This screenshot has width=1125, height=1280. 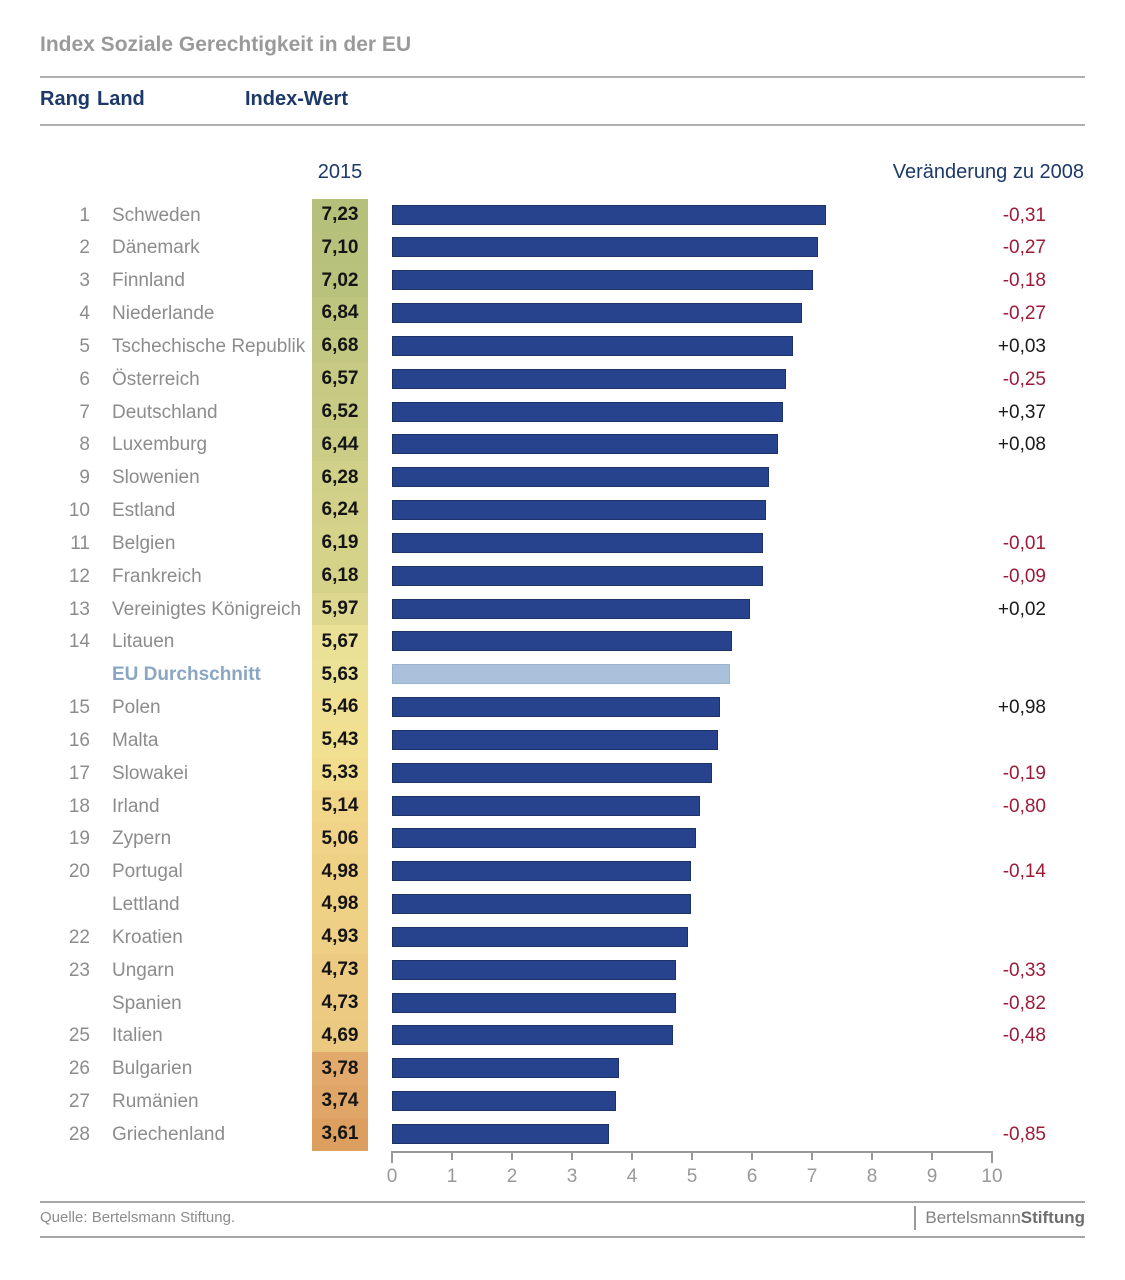 What do you see at coordinates (562, 412) in the screenshot?
I see `table-row: 7 Deutschland 6,52 +0,37` at bounding box center [562, 412].